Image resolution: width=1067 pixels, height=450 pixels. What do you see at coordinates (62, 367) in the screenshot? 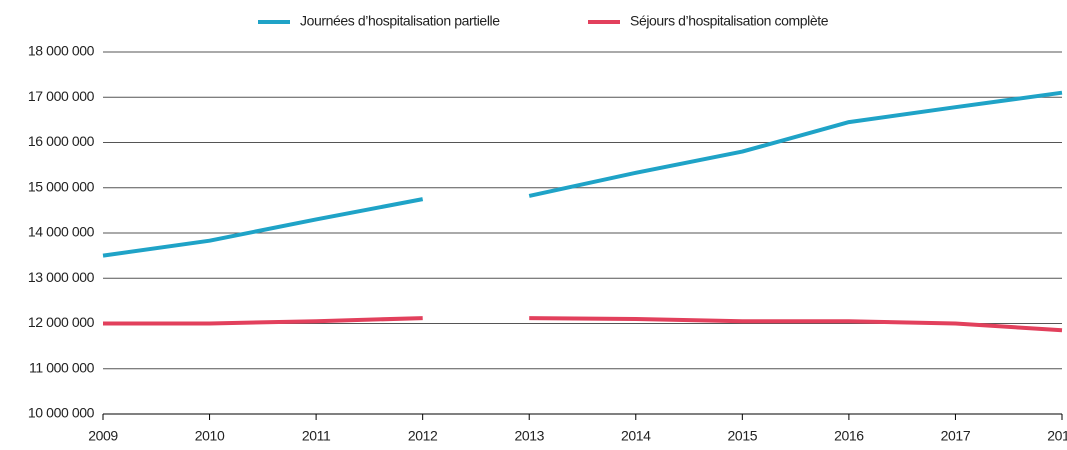
I see `y-tick-label: 11 000 000` at bounding box center [62, 367].